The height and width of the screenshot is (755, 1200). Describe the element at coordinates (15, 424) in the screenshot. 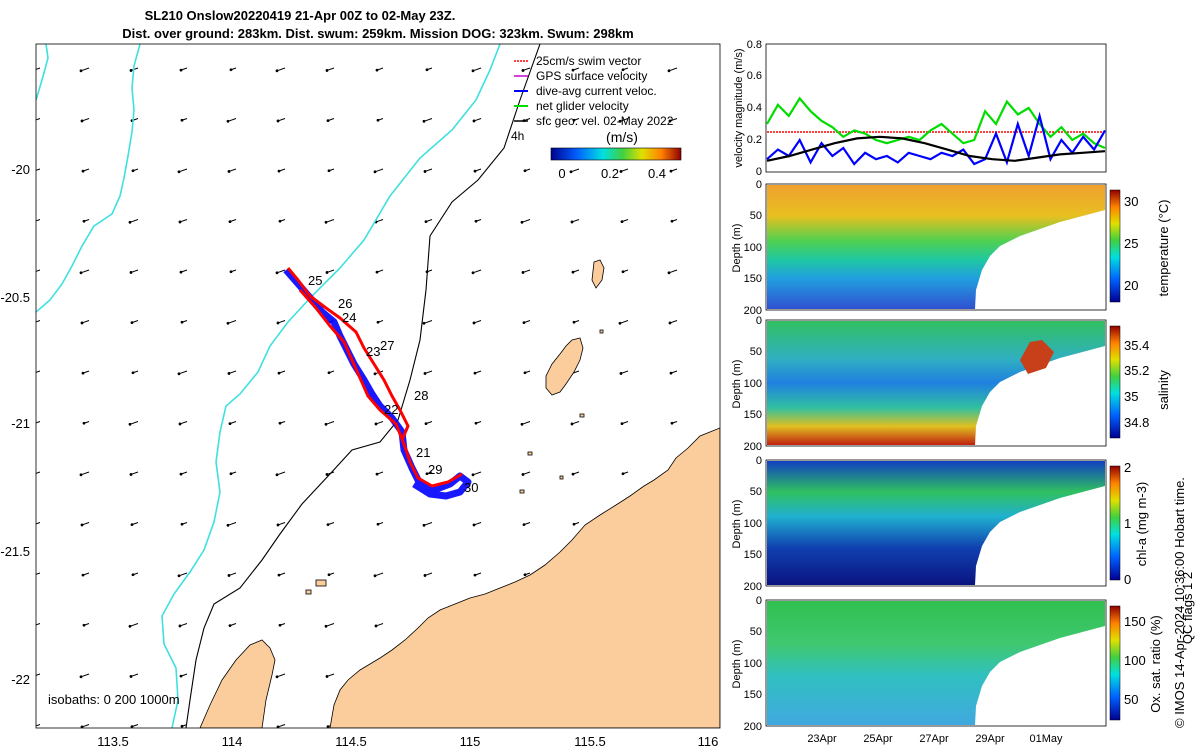

I see `map-y-axis: -20 -20.5 -21 -21.5 -22` at that location.